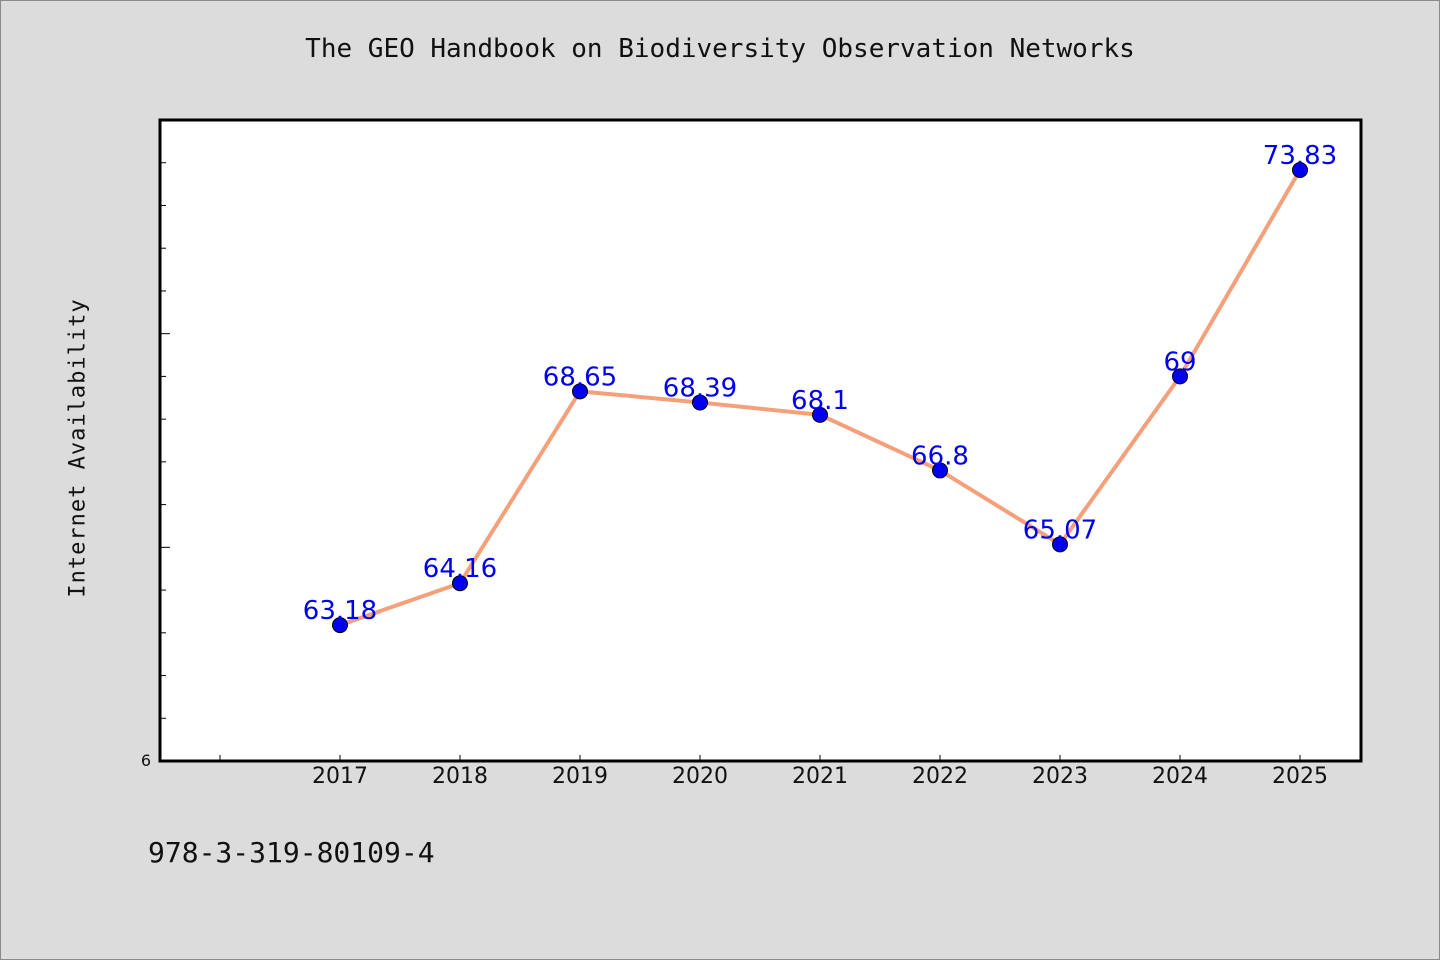 The height and width of the screenshot is (960, 1440). I want to click on x-tick-label: 2021, so click(820, 776).